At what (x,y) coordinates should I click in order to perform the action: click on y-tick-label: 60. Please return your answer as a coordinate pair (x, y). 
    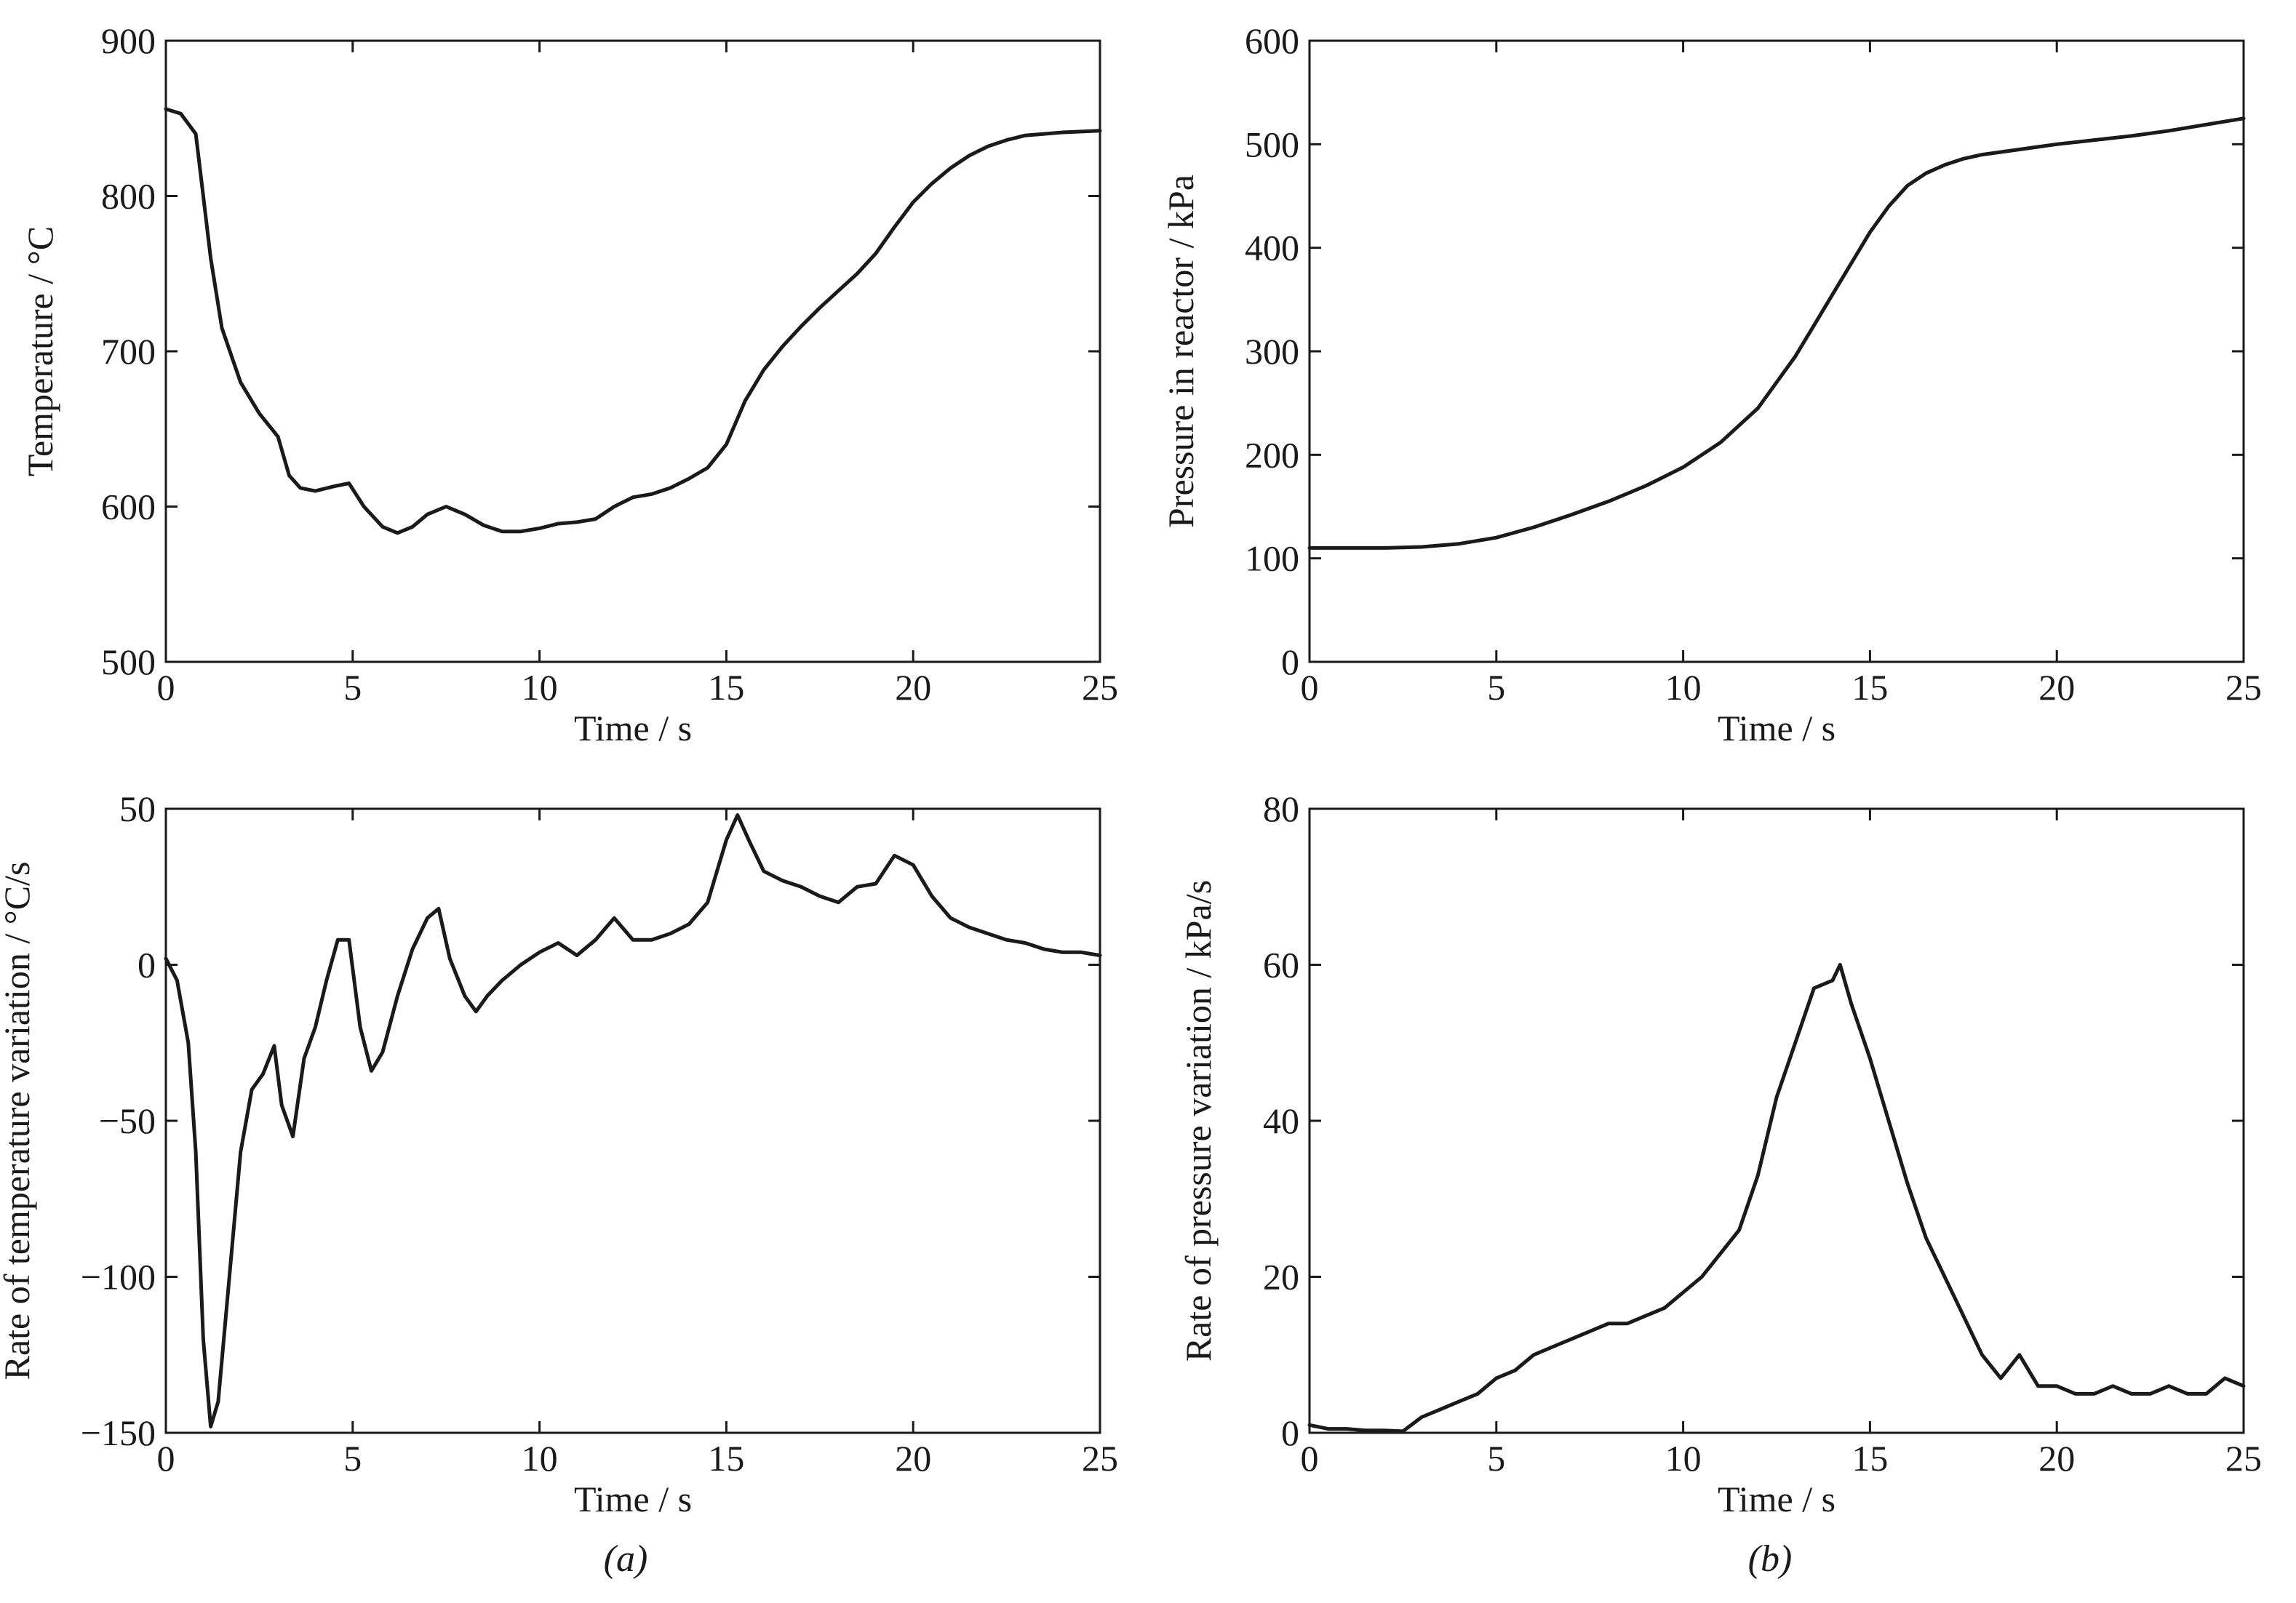
    Looking at the image, I should click on (1281, 966).